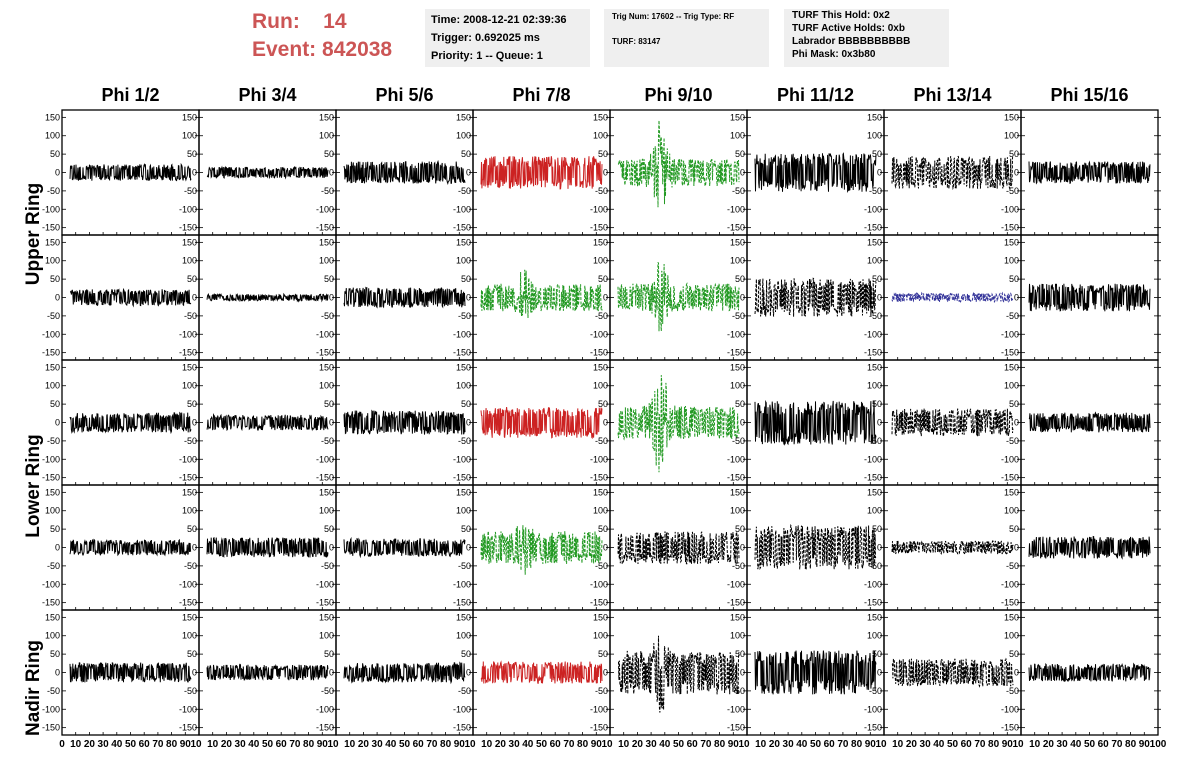 The width and height of the screenshot is (1196, 772). I want to click on x-tick-label: 20, so click(638, 744).